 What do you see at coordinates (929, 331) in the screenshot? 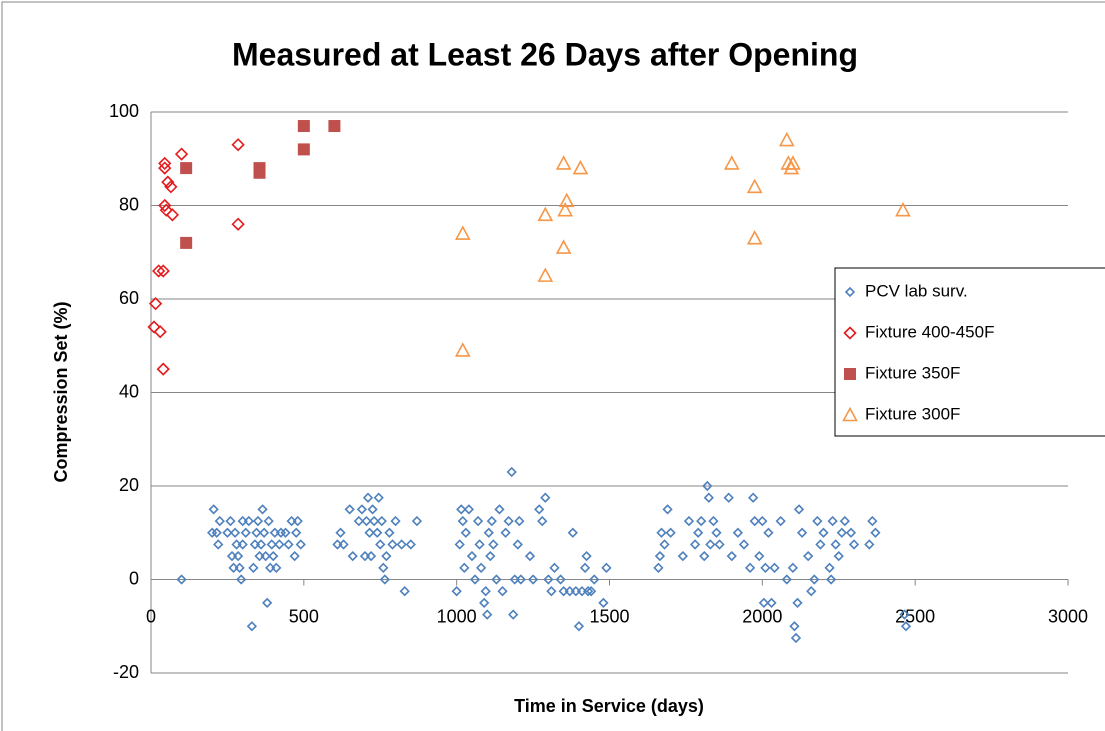
I see `legend-label: Fixture 400-450F` at bounding box center [929, 331].